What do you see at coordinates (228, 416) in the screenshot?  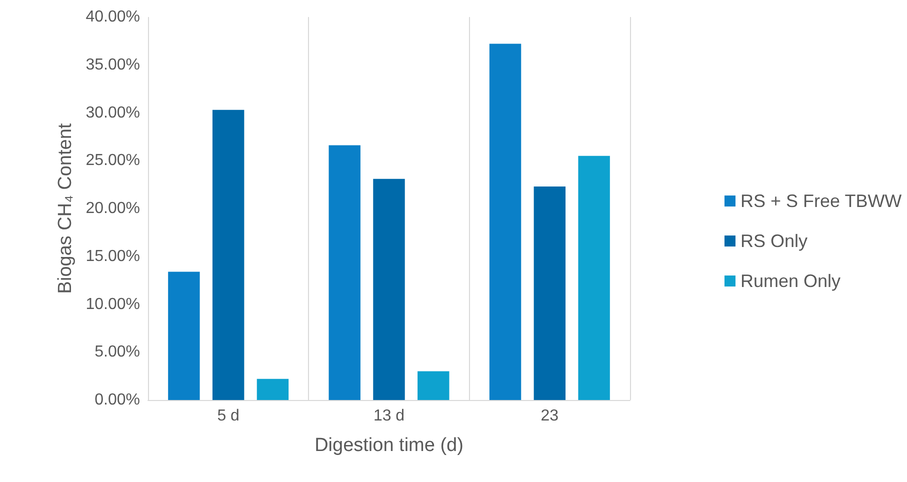 I see `x-tick-label: 5 d` at bounding box center [228, 416].